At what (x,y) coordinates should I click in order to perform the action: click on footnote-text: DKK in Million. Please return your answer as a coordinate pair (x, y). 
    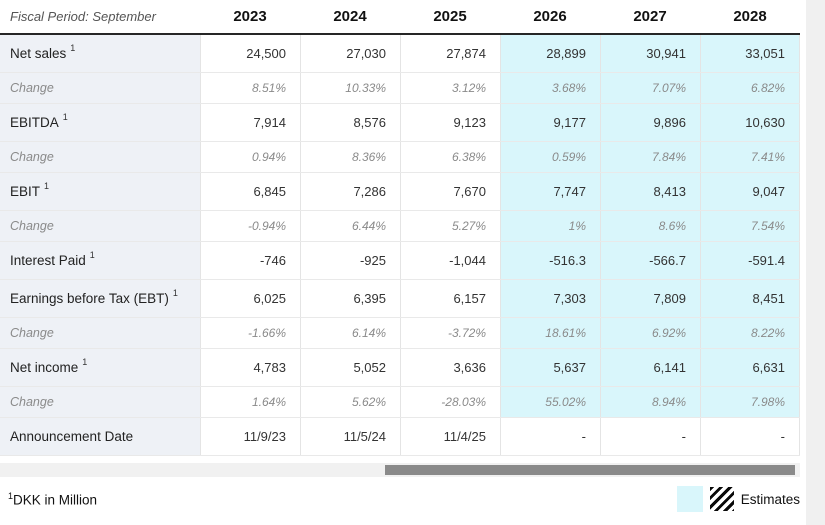
    Looking at the image, I should click on (55, 500).